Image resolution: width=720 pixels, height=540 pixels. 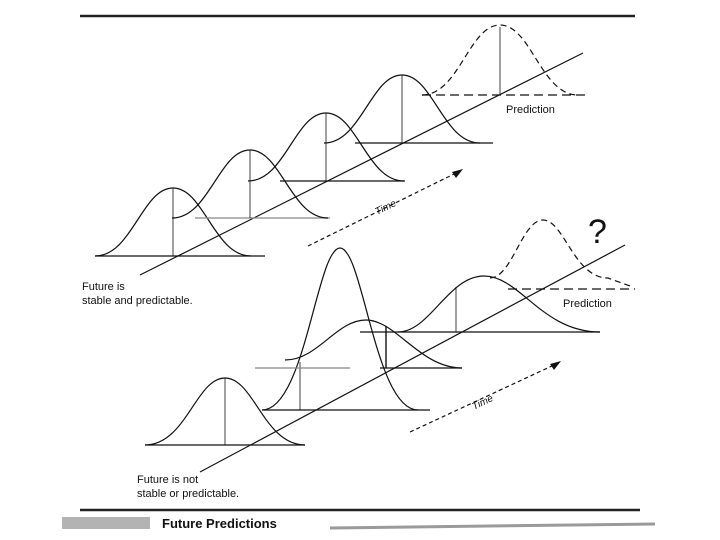 I want to click on top-time-label: Time, so click(x=385, y=208).